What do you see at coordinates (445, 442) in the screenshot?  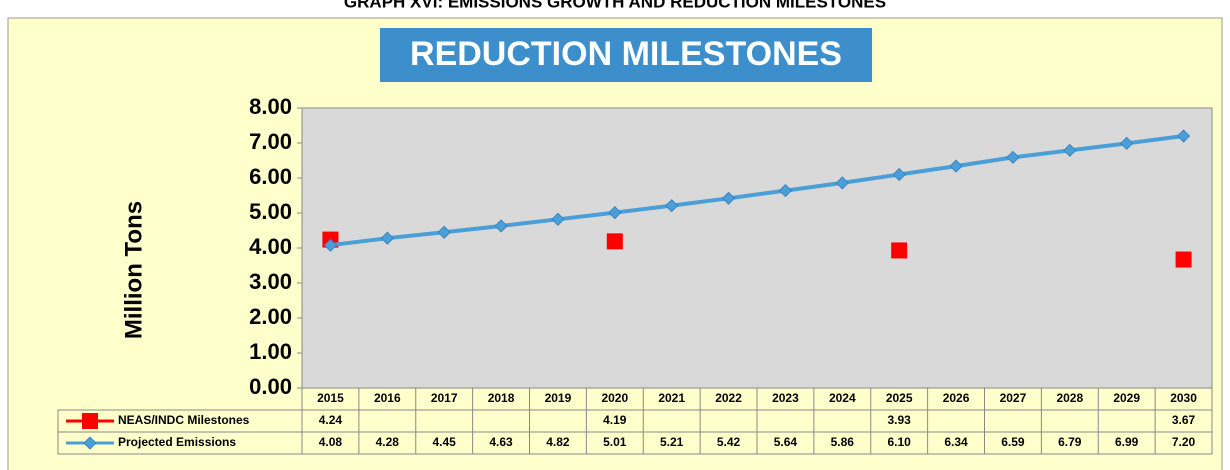 I see `table-value: 4.45` at bounding box center [445, 442].